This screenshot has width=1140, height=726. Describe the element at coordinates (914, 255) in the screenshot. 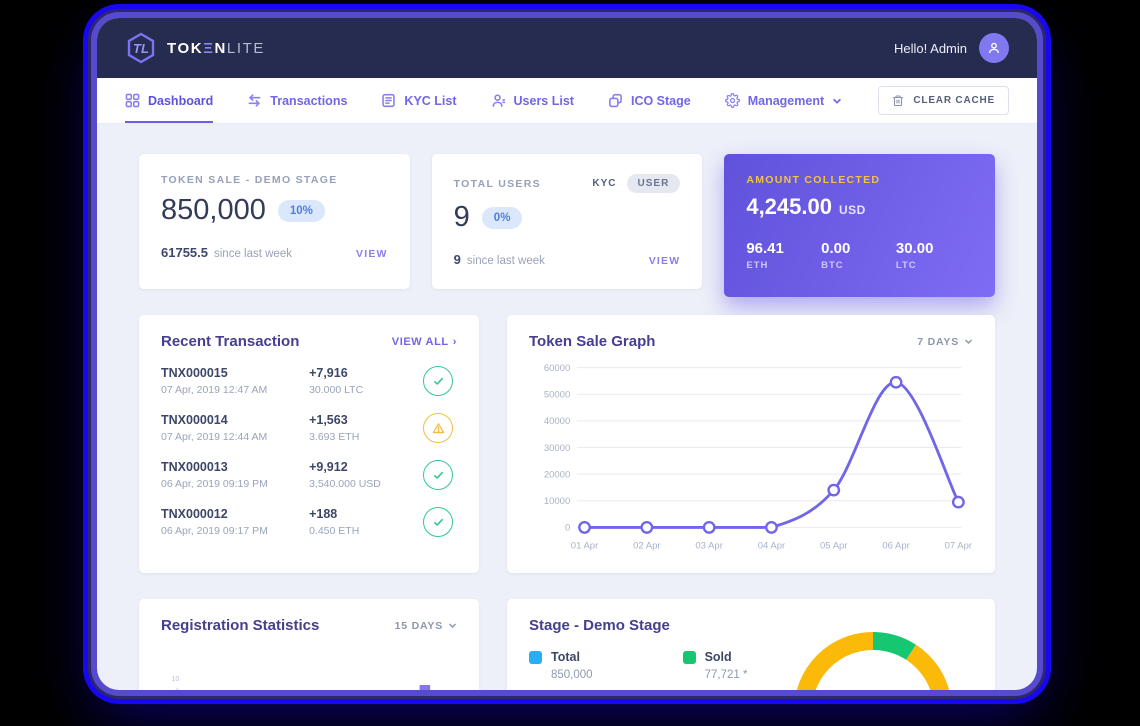

I see `ltc-amount: 30.00 LTC` at that location.